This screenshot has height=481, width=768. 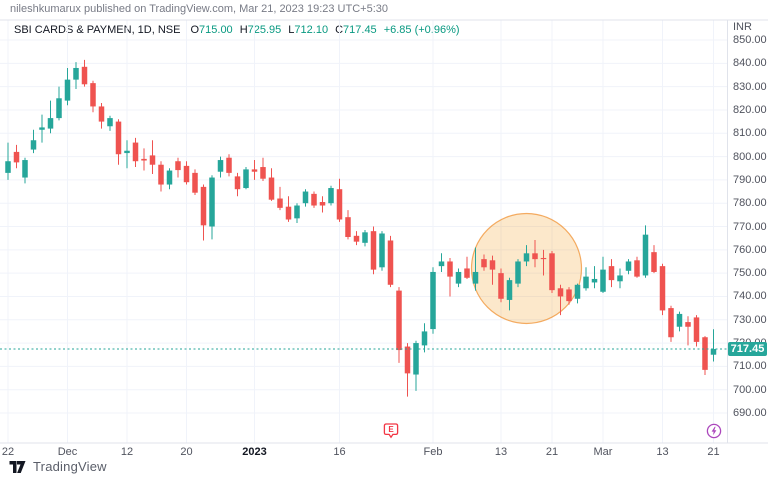 I want to click on lightning-icon, so click(x=714, y=433).